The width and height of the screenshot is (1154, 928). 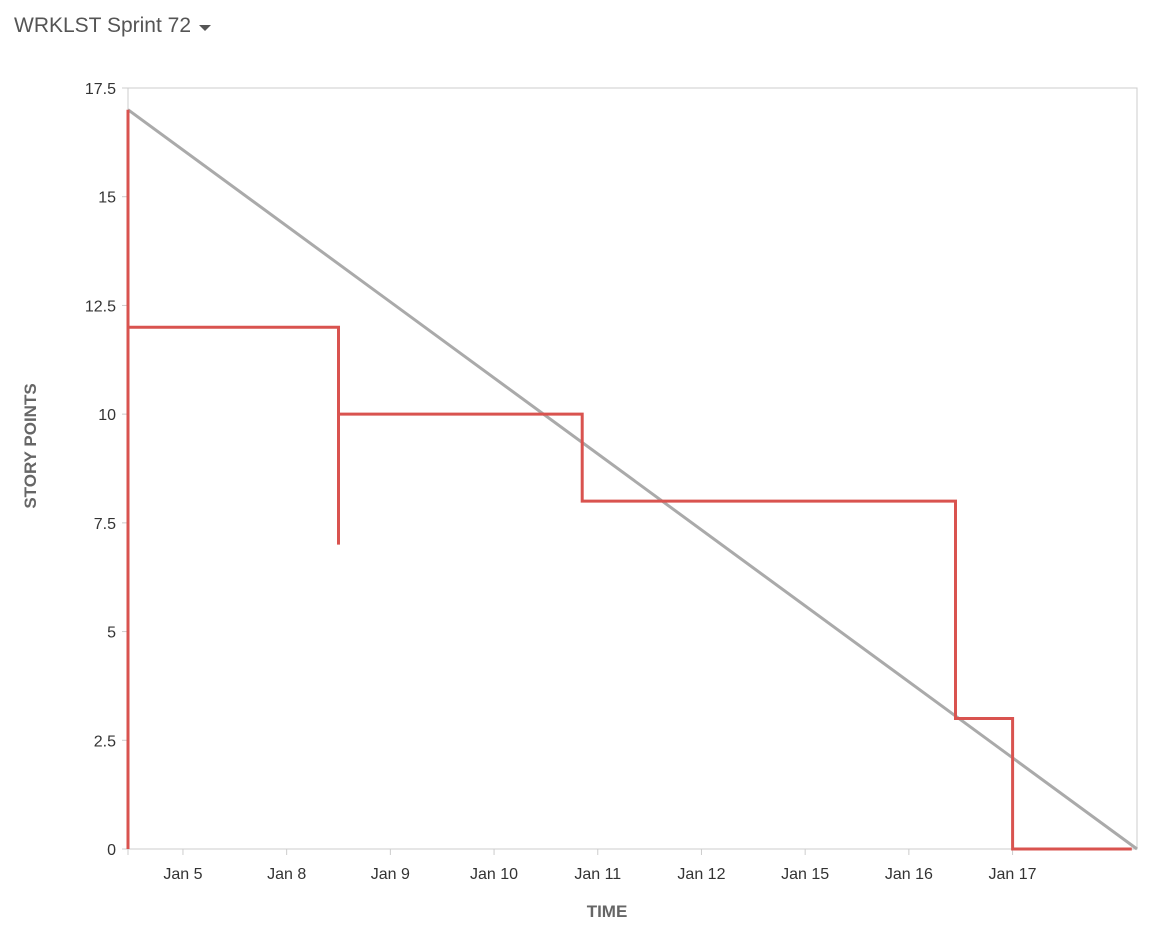 What do you see at coordinates (107, 198) in the screenshot?
I see `y-tick-label: 15` at bounding box center [107, 198].